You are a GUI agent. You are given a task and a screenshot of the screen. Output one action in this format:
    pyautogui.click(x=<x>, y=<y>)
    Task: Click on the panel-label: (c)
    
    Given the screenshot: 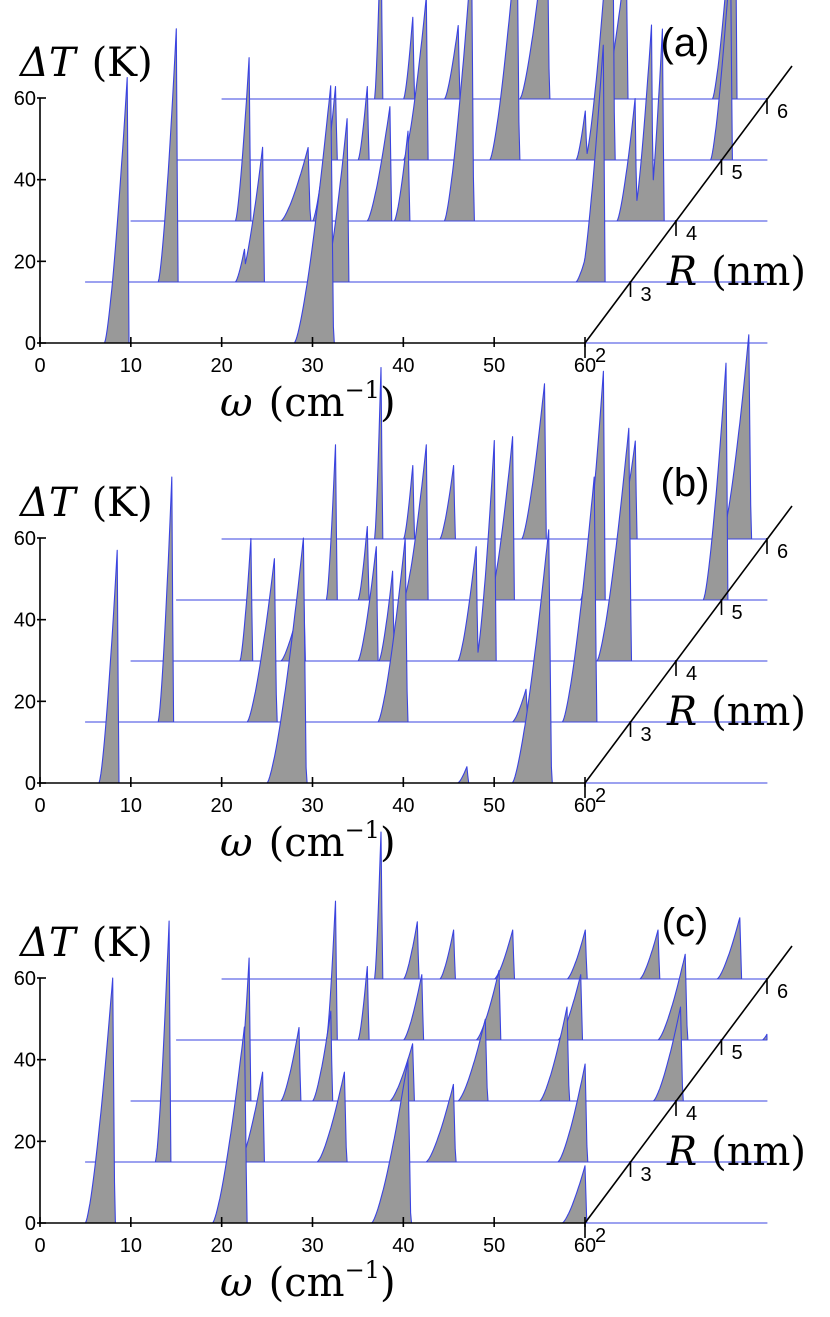 What is the action you would take?
    pyautogui.click(x=685, y=923)
    